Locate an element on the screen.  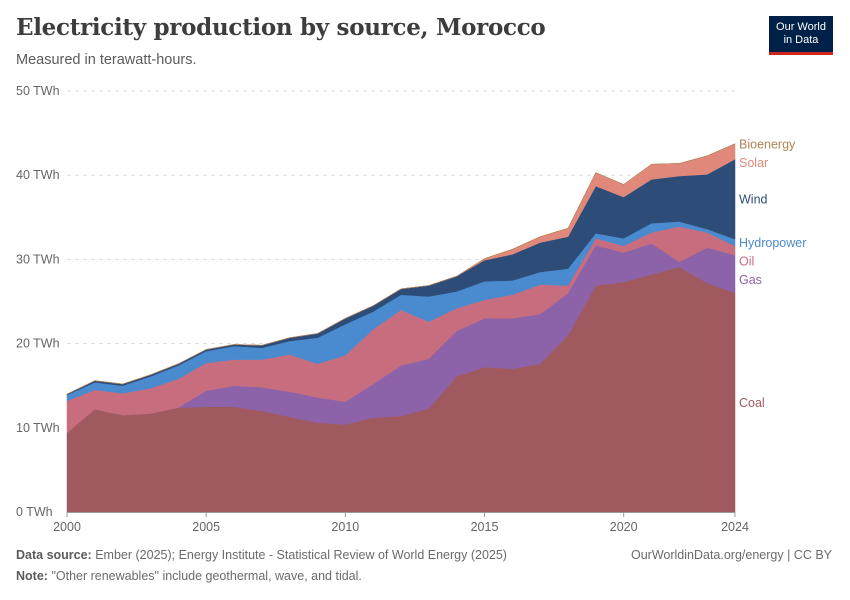
owid-logo: Our World in Data is located at coordinates (801, 35).